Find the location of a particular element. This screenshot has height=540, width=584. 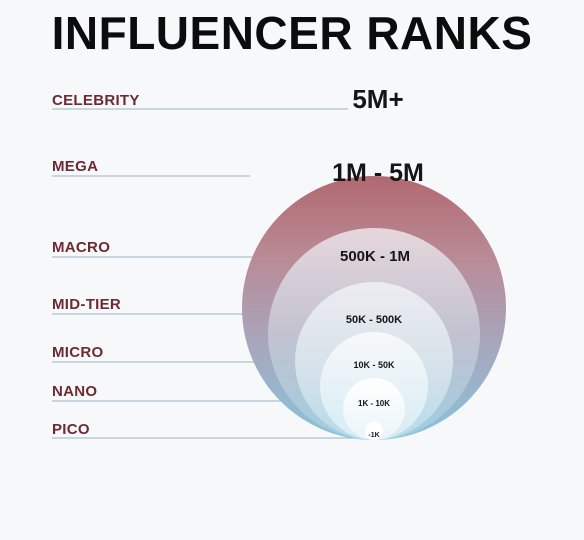

rank-label-mega: MEGA is located at coordinates (75, 166).